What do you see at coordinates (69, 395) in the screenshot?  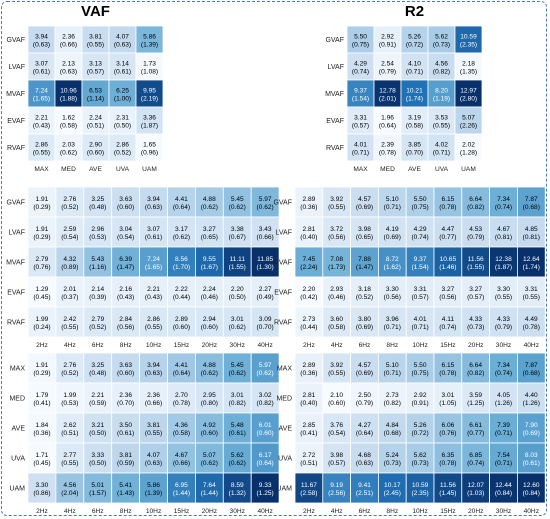 I see `cell-value-label: 1.99` at bounding box center [69, 395].